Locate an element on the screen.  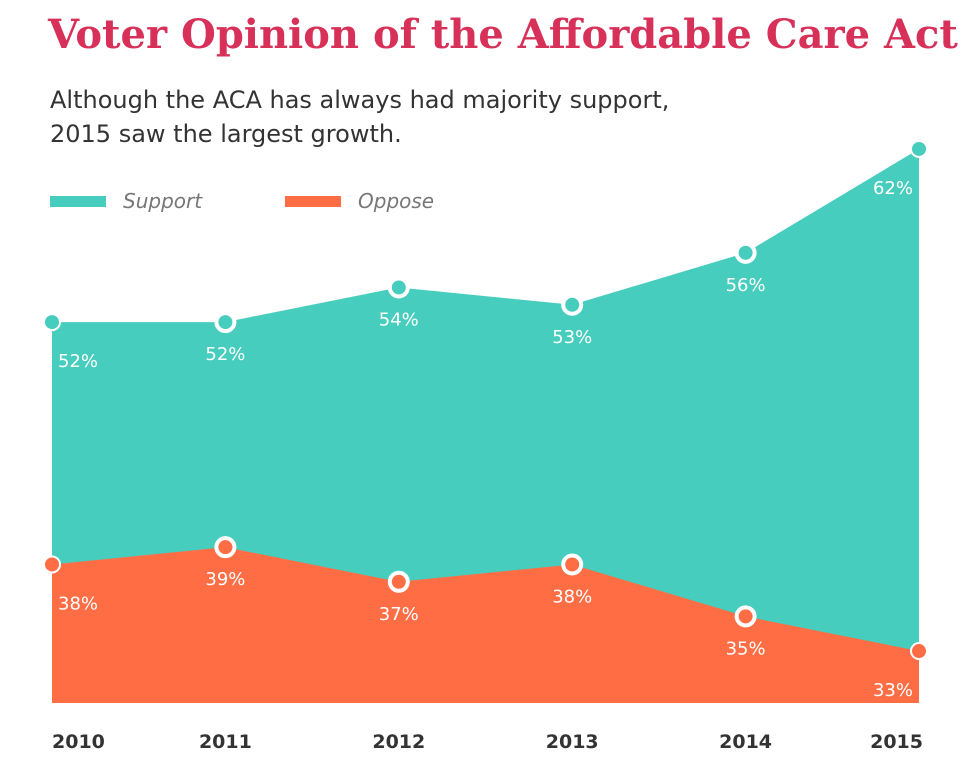
data-label: 35% is located at coordinates (746, 648).